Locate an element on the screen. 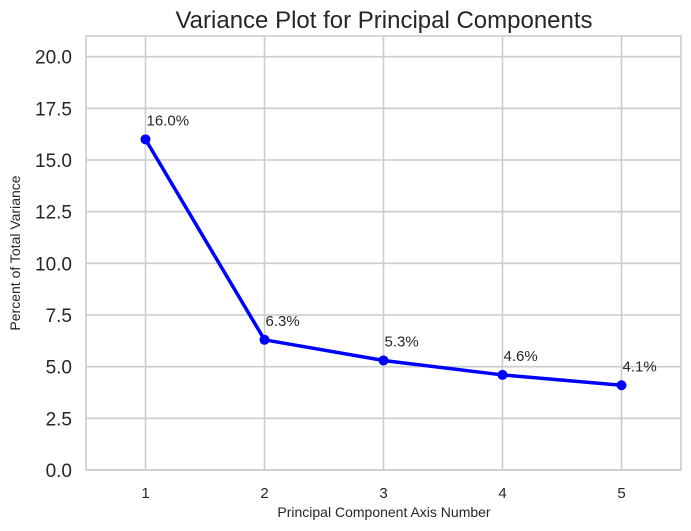 The image size is (691, 531). data-label: 4.6% is located at coordinates (521, 356).